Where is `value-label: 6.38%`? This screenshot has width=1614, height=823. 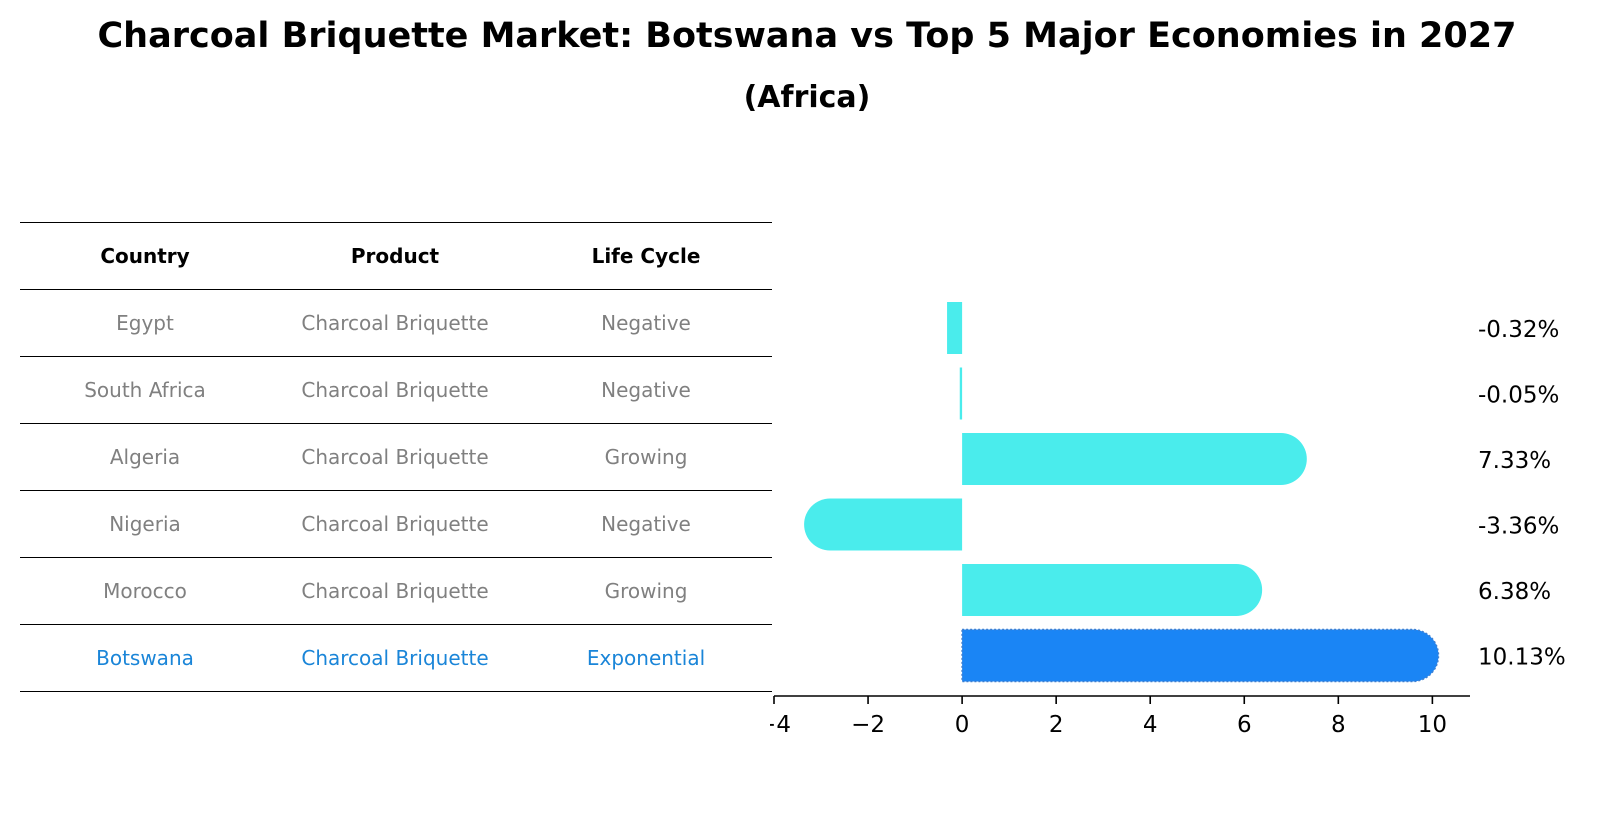
value-label: 6.38% is located at coordinates (1514, 592).